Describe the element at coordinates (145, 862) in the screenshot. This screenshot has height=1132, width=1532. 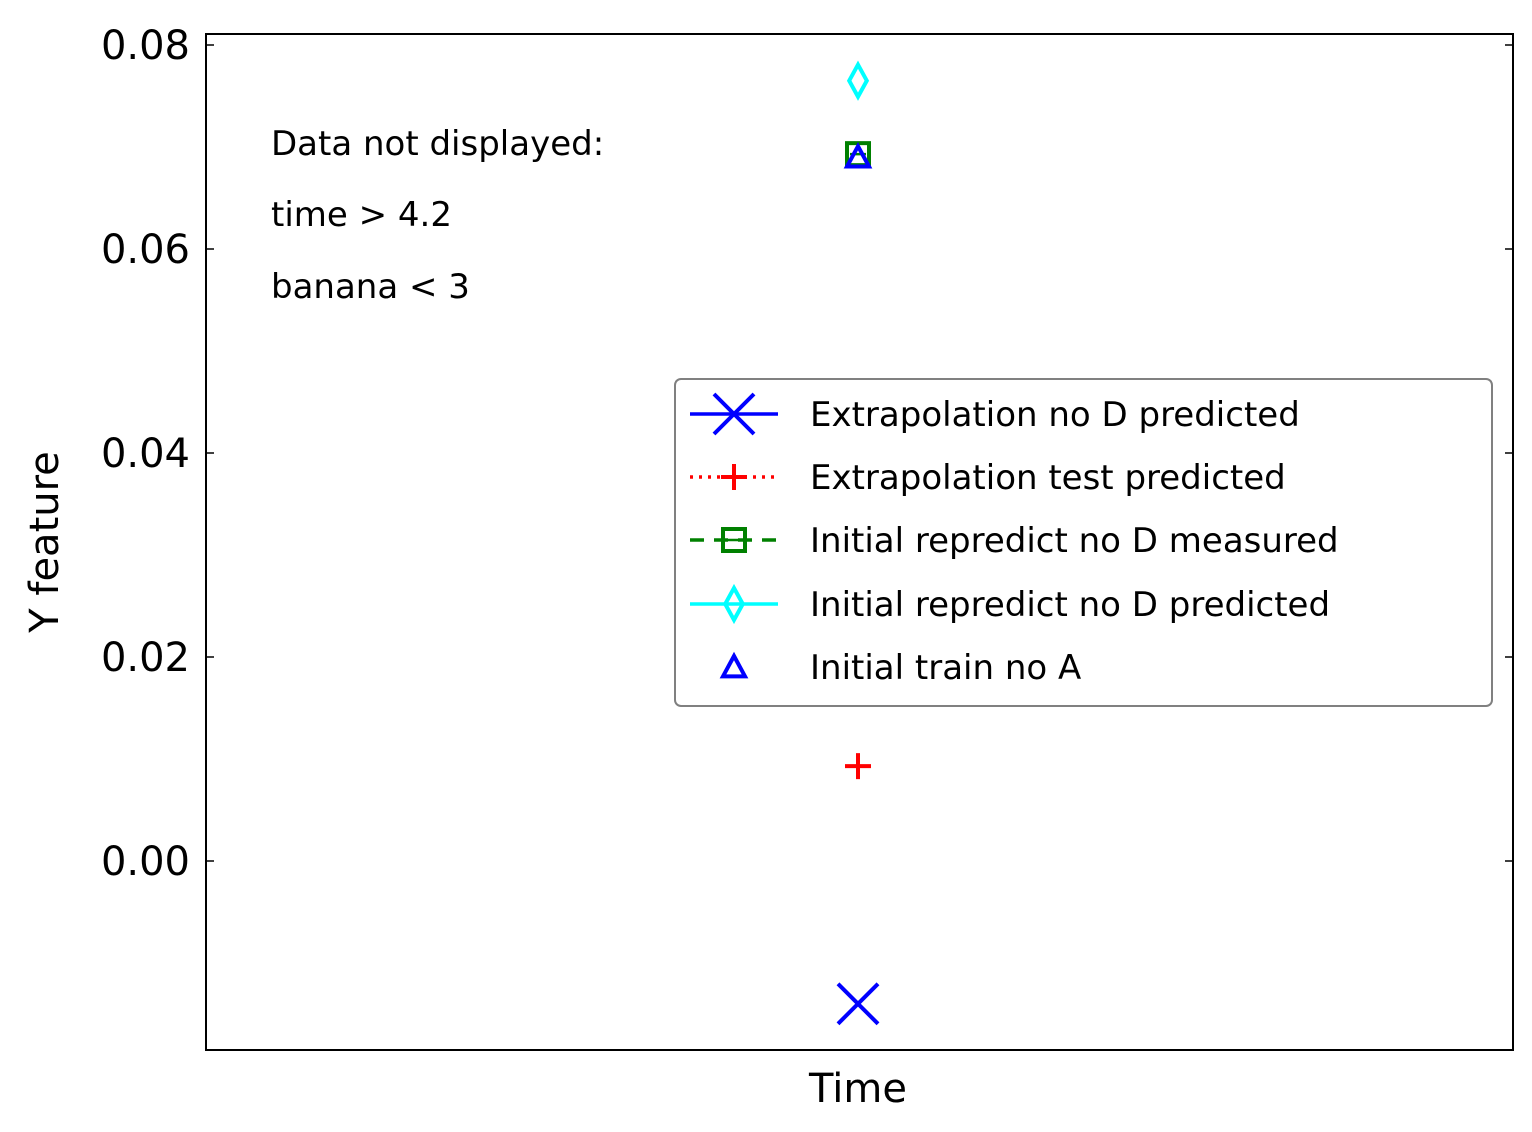
I see `y-tick-label: 0.00` at that location.